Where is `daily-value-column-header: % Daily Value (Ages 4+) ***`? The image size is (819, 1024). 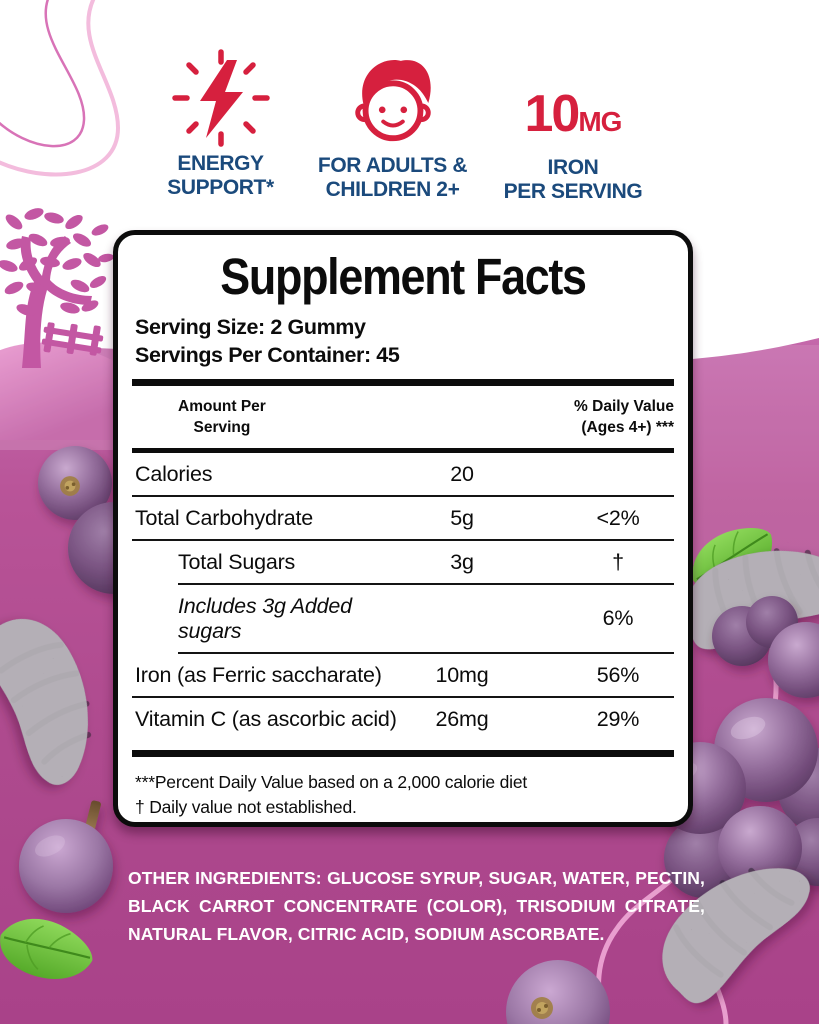 daily-value-column-header: % Daily Value (Ages 4+) *** is located at coordinates (624, 417).